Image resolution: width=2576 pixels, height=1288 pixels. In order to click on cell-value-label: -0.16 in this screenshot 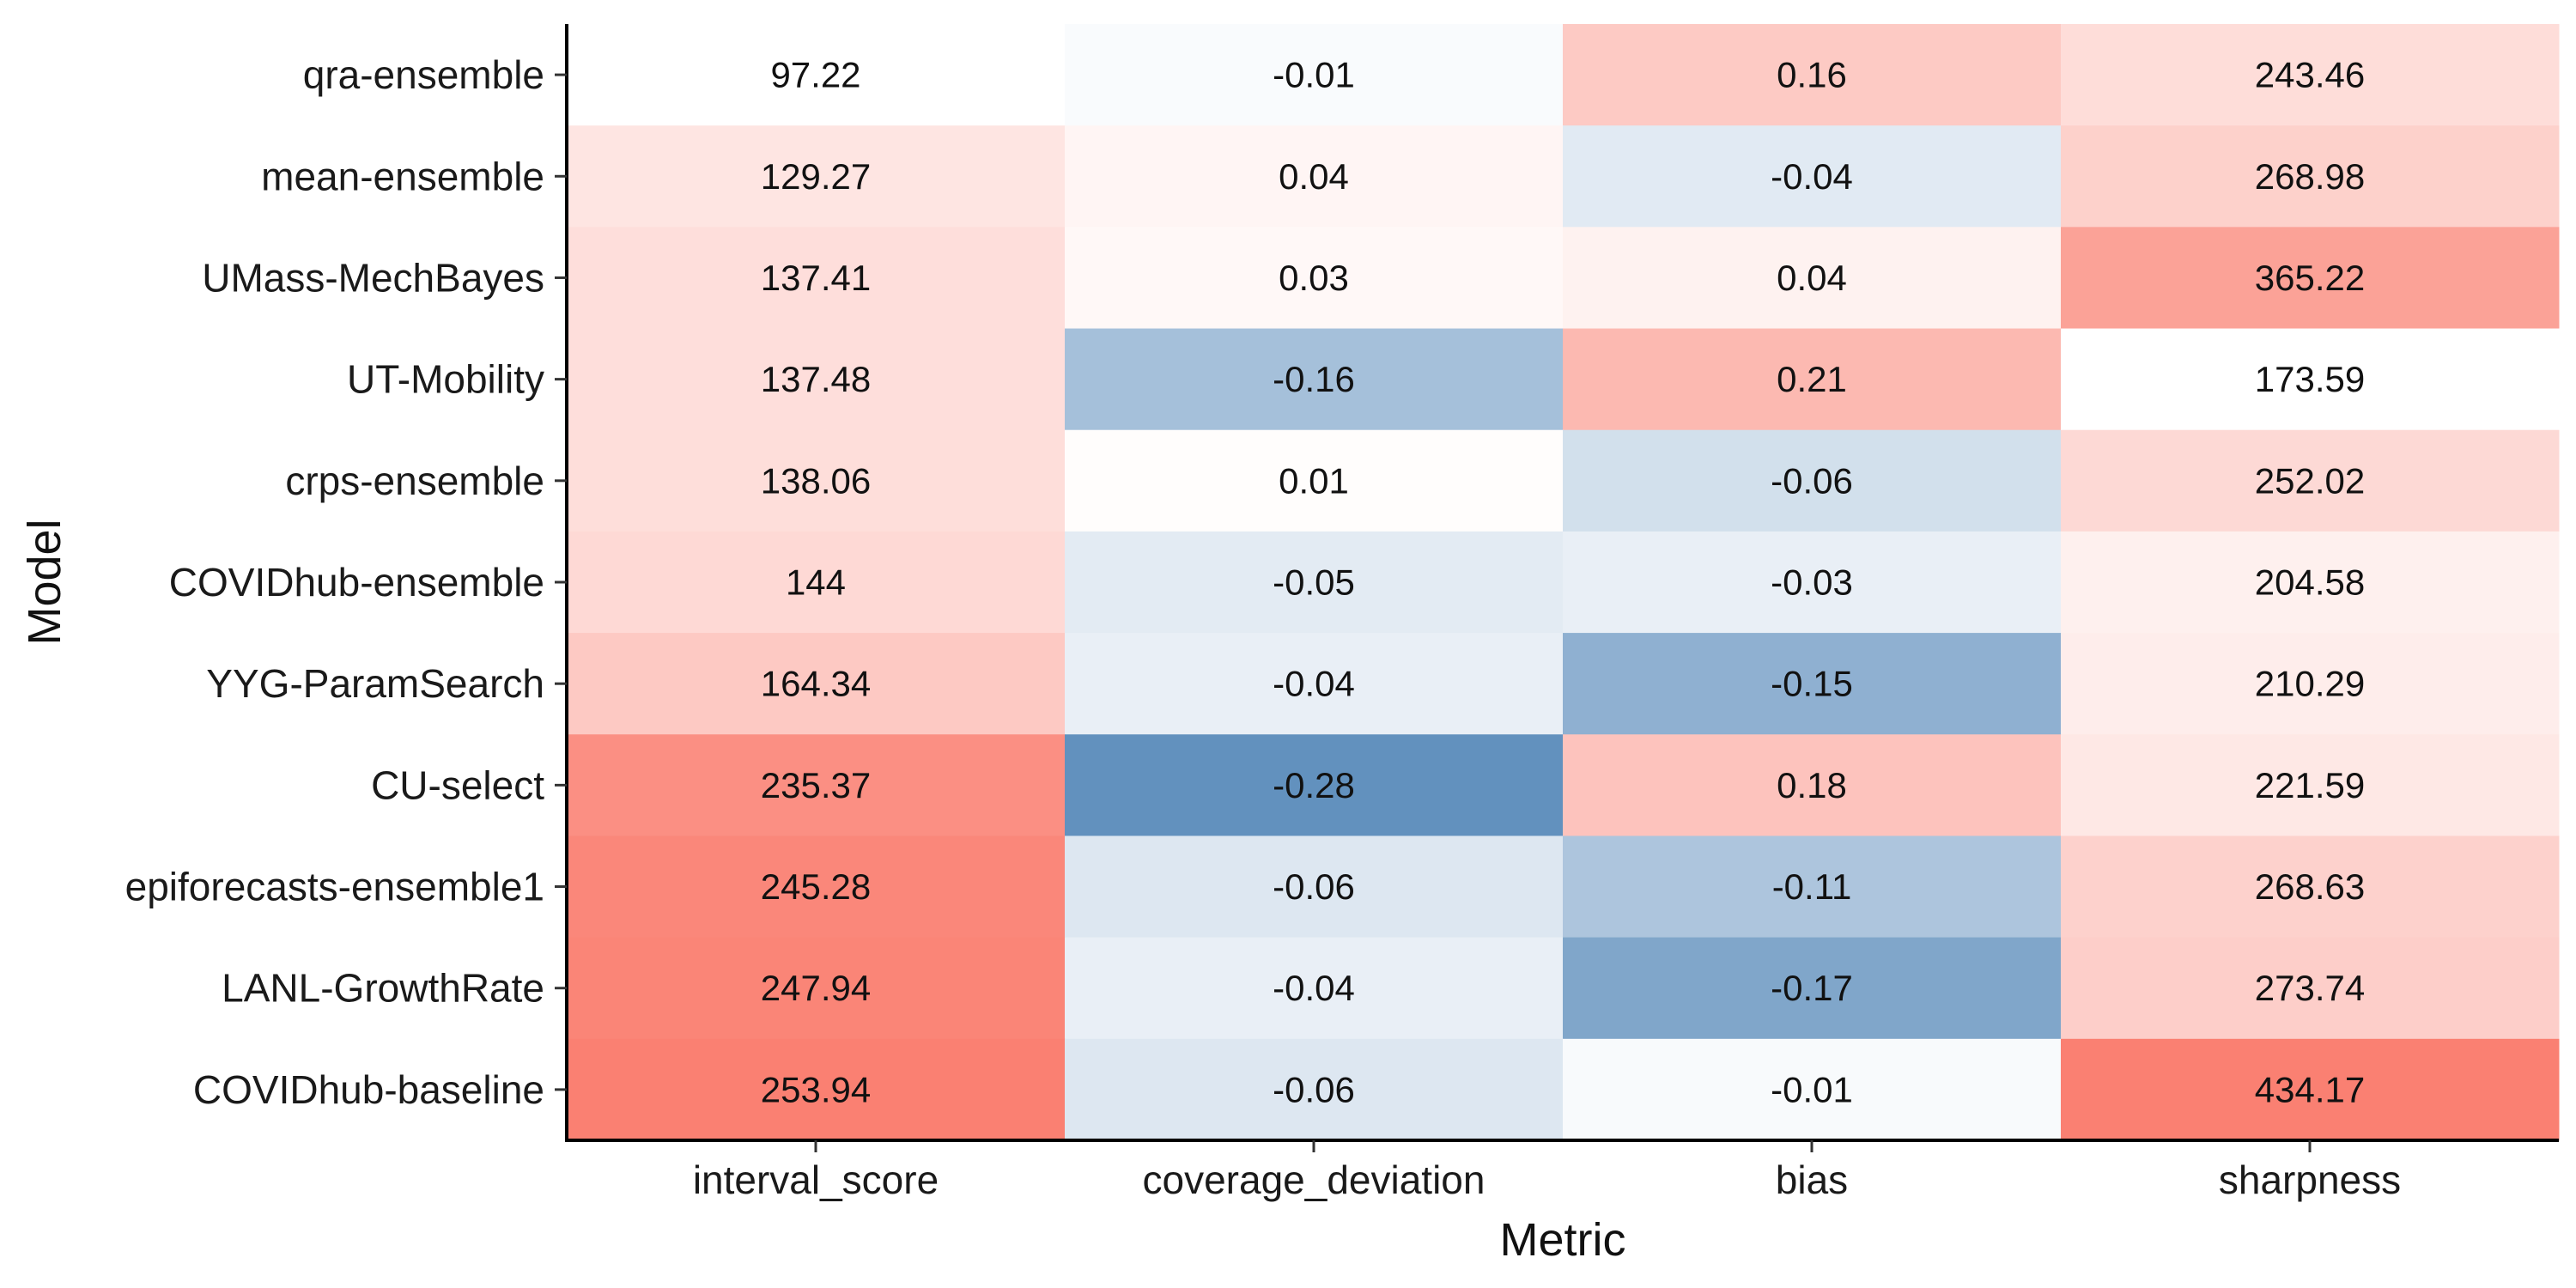, I will do `click(1314, 379)`.